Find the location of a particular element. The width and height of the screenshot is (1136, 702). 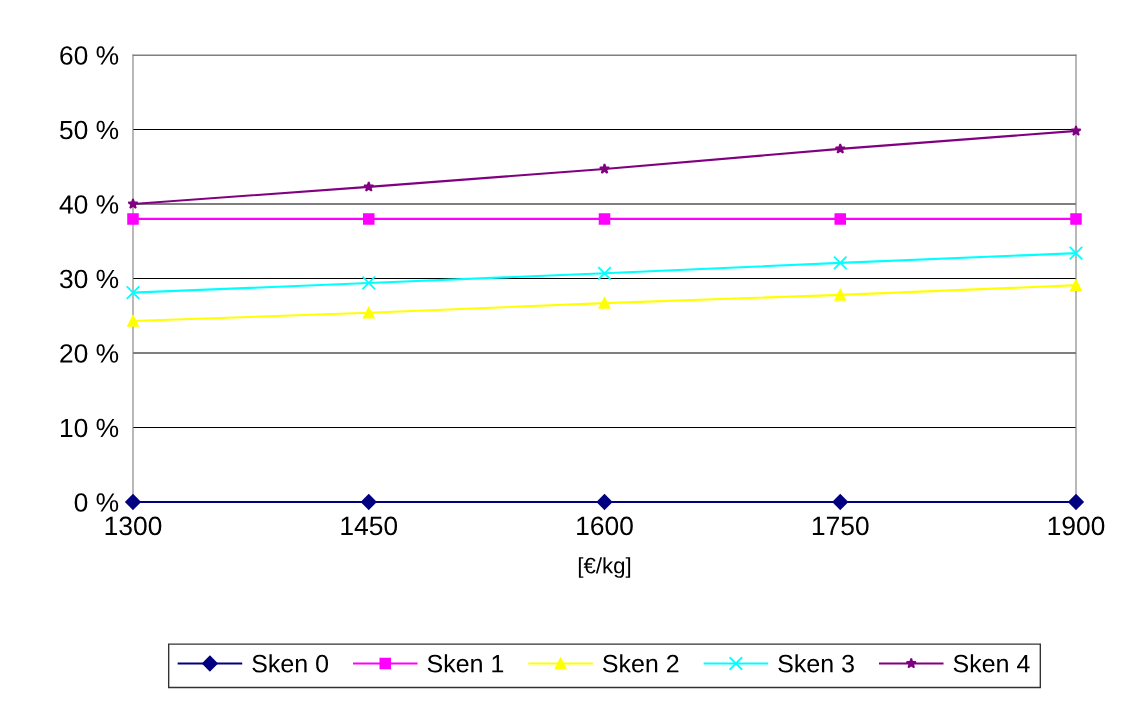

x-tick-label: 1750 is located at coordinates (840, 526).